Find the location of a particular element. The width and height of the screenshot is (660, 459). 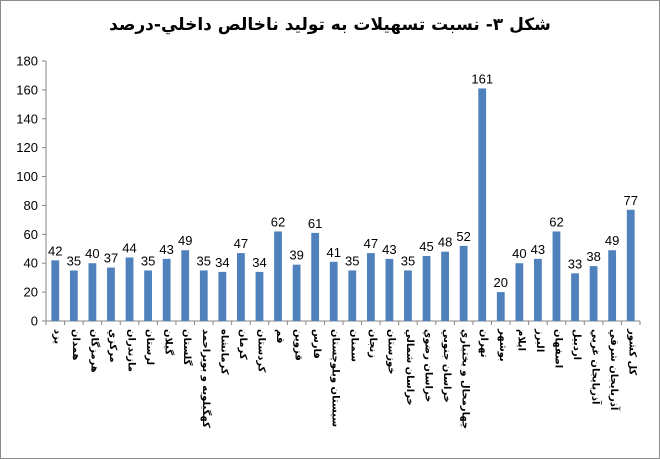

data-label: 48 is located at coordinates (445, 242).